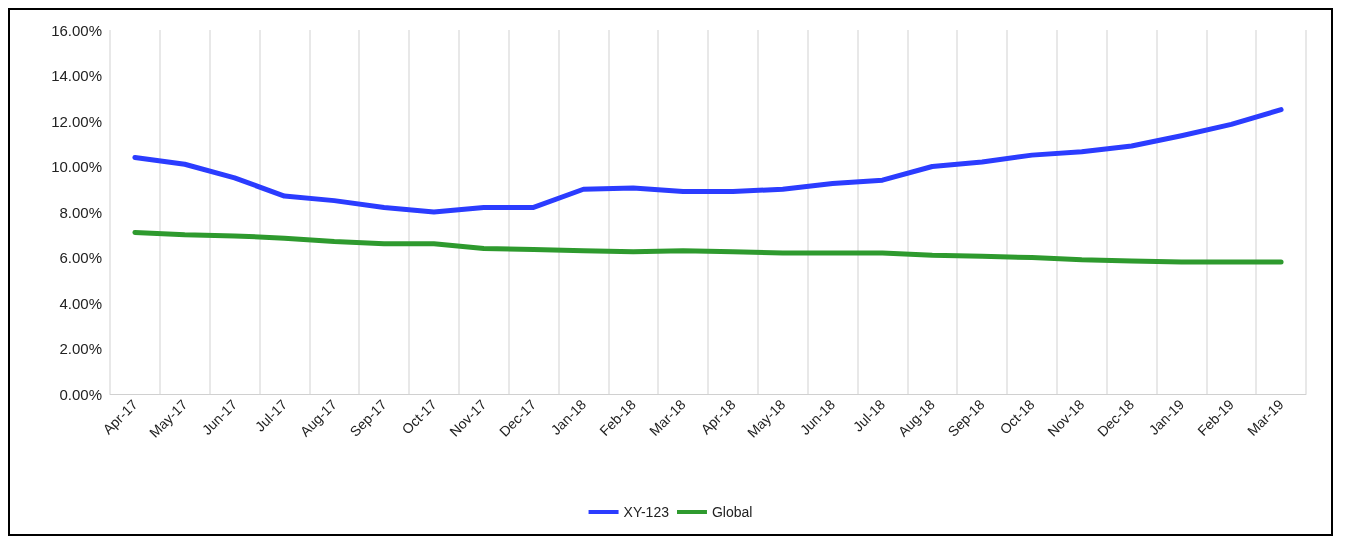  What do you see at coordinates (76, 75) in the screenshot?
I see `y-tick-label: 14.00%` at bounding box center [76, 75].